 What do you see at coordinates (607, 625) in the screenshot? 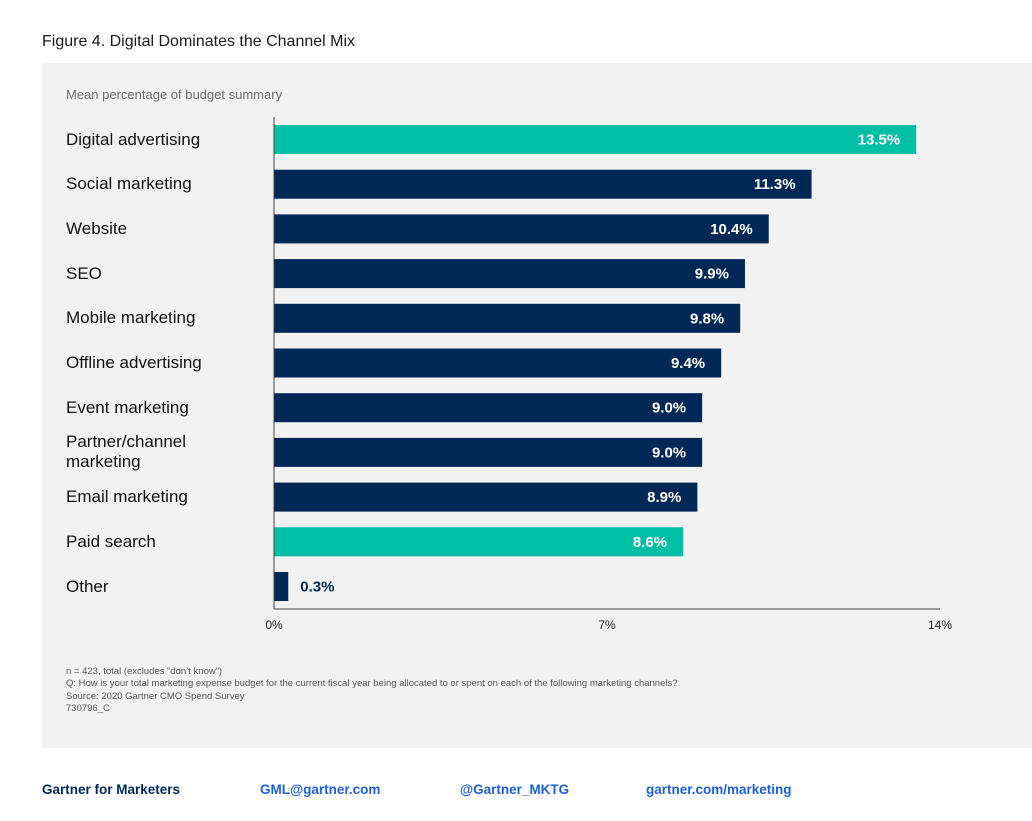
I see `x-tick-label-7: 7%` at bounding box center [607, 625].